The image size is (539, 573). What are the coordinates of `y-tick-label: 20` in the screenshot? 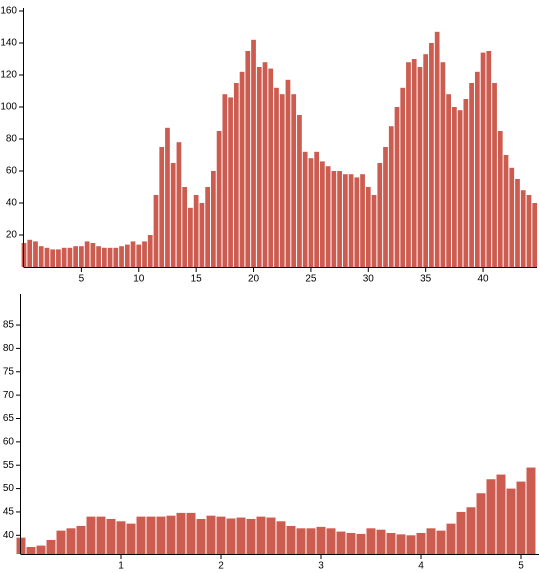 It's located at (12, 235).